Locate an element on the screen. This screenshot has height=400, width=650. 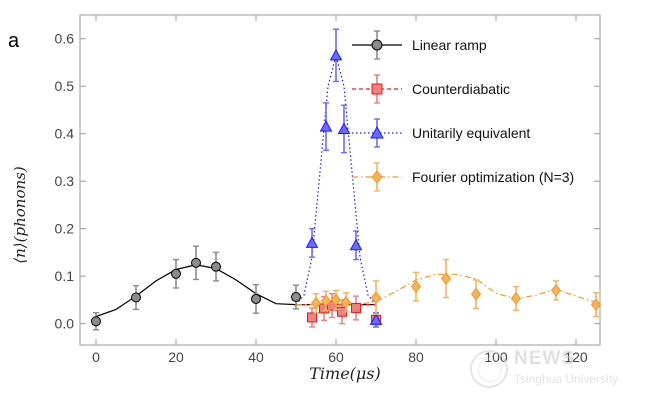
x-tick-label: 0 is located at coordinates (96, 357).